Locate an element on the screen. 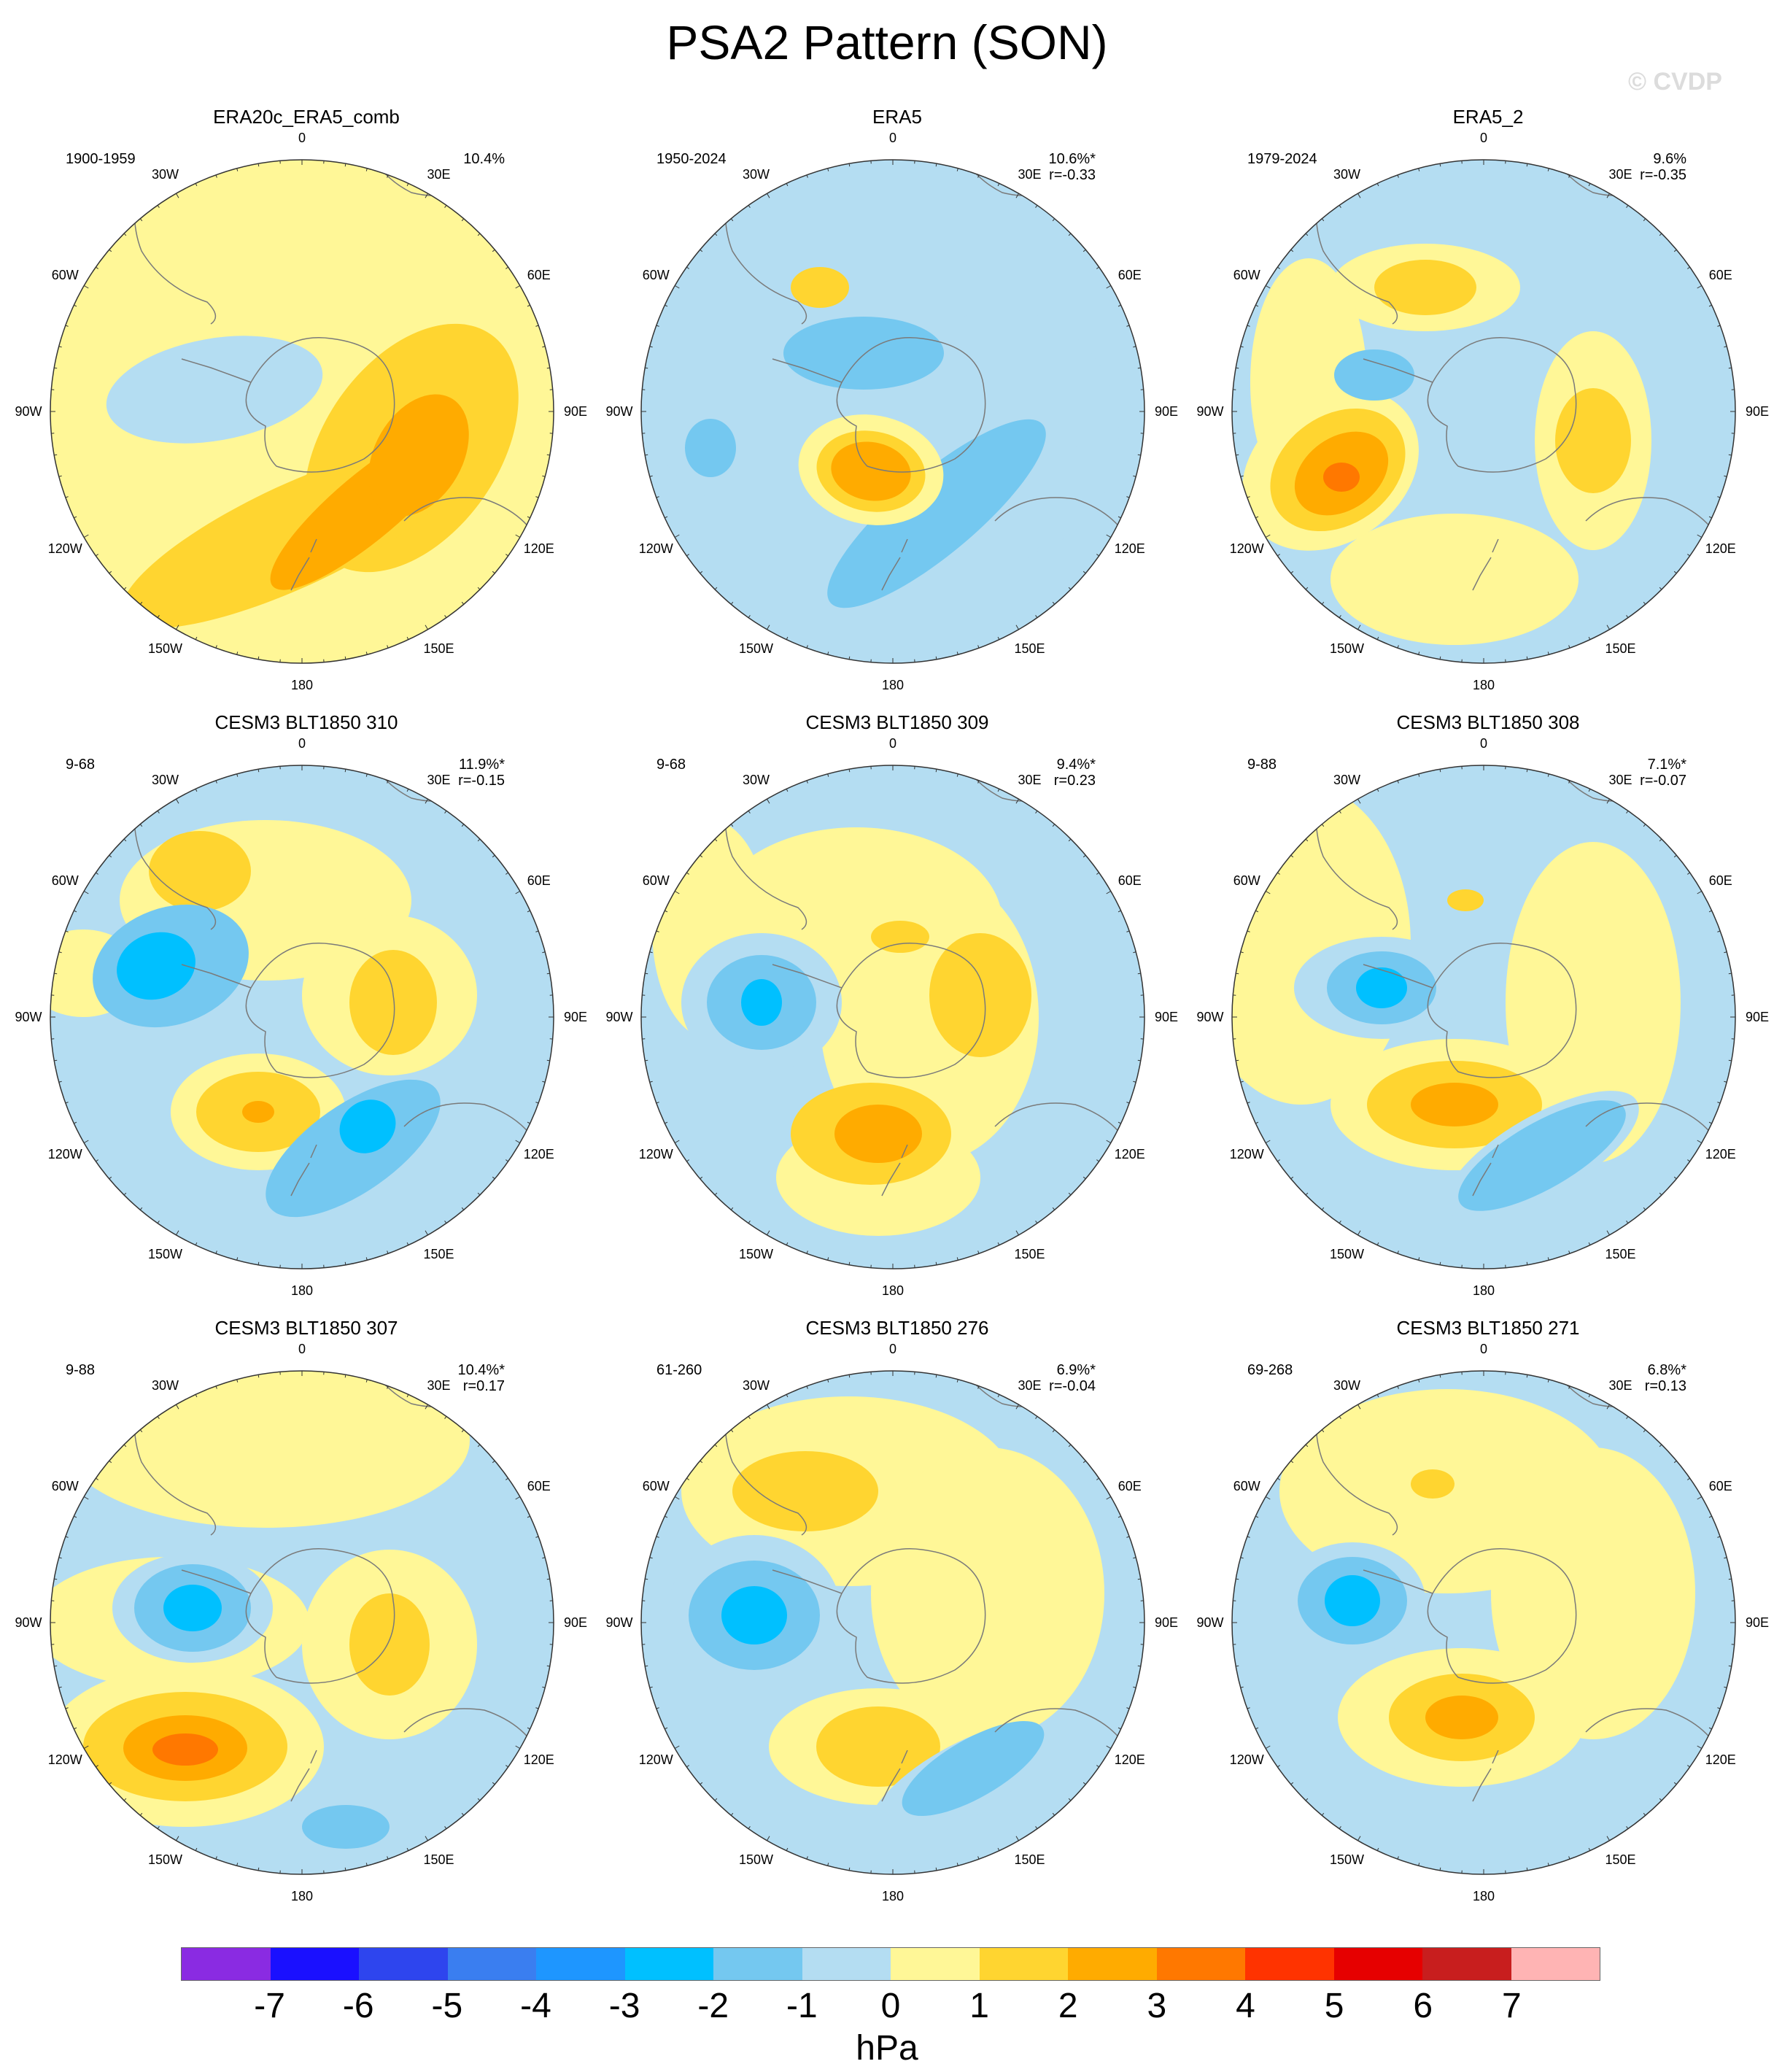 The image size is (1774, 2072). colorbar-tick-label: -1 is located at coordinates (802, 2006).